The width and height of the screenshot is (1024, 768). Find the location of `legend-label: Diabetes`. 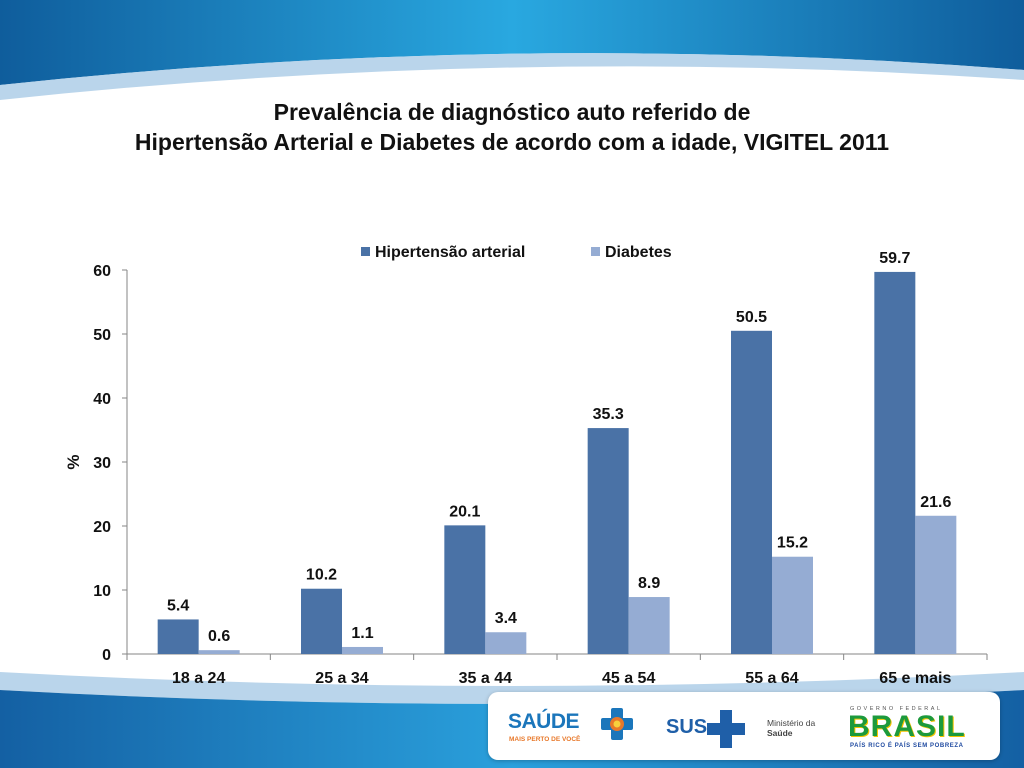

legend-label: Diabetes is located at coordinates (638, 252).